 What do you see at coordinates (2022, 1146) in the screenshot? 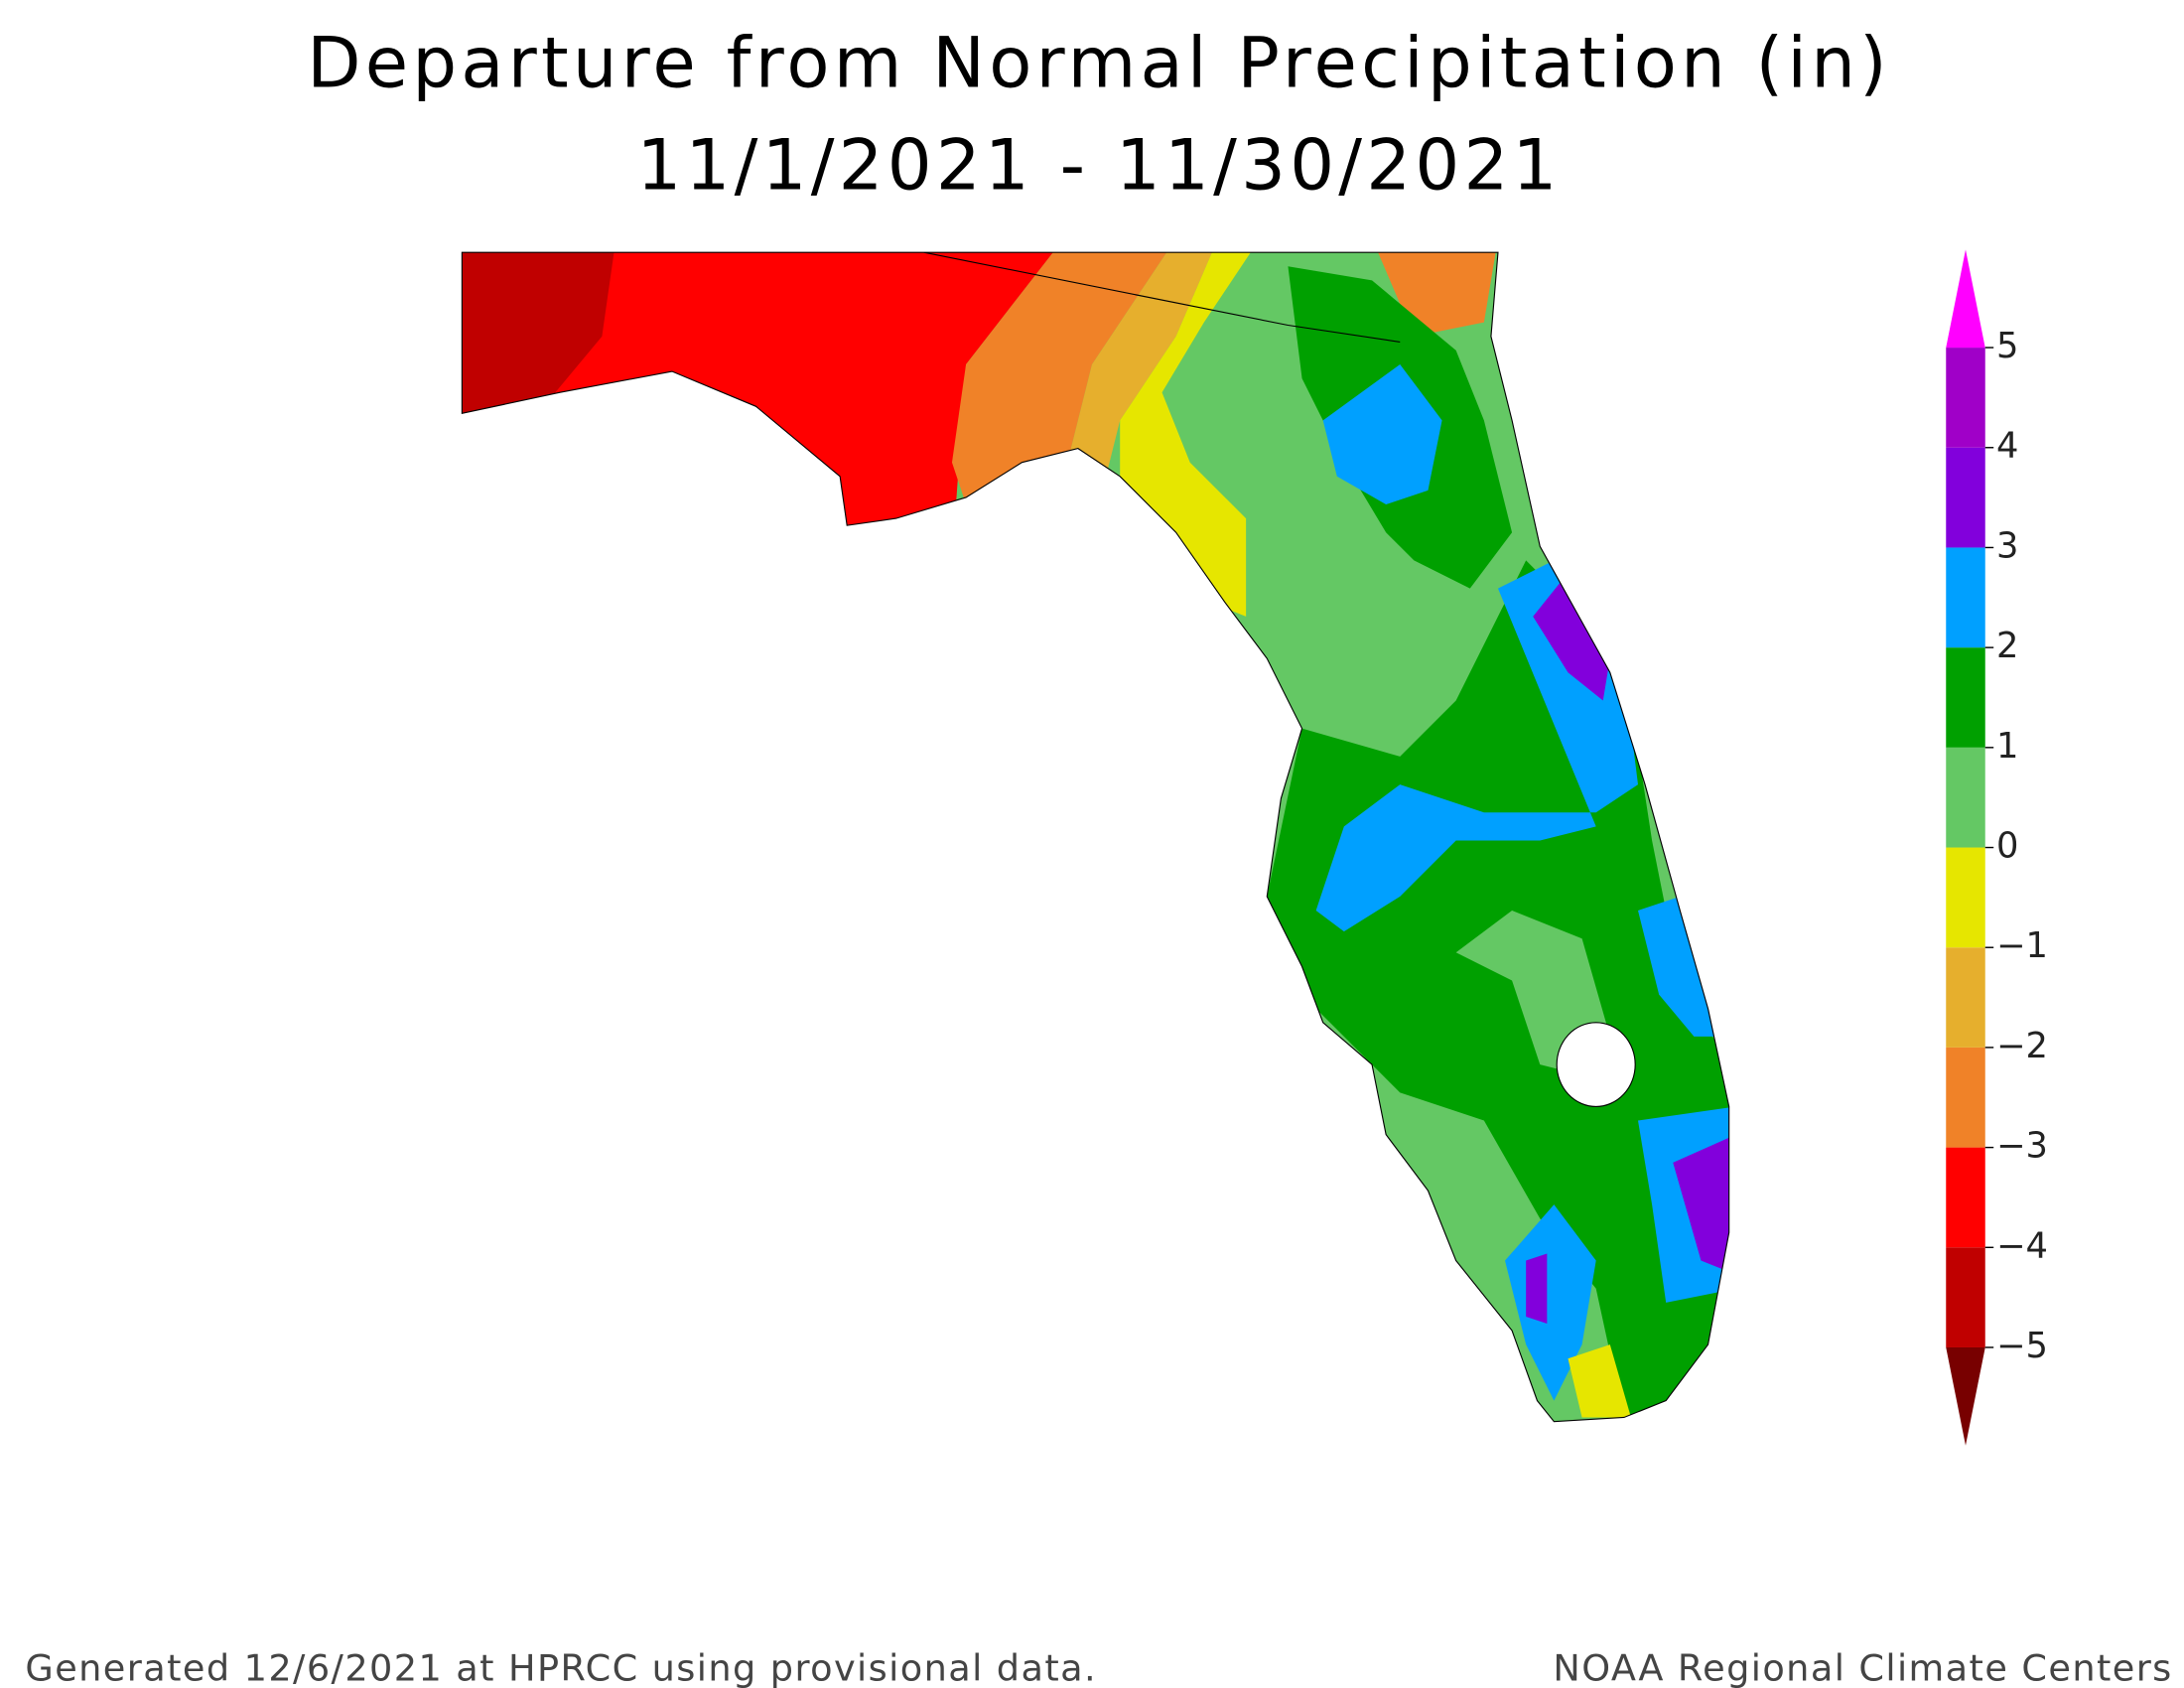
I see `colorbar-tick-label: −3` at bounding box center [2022, 1146].